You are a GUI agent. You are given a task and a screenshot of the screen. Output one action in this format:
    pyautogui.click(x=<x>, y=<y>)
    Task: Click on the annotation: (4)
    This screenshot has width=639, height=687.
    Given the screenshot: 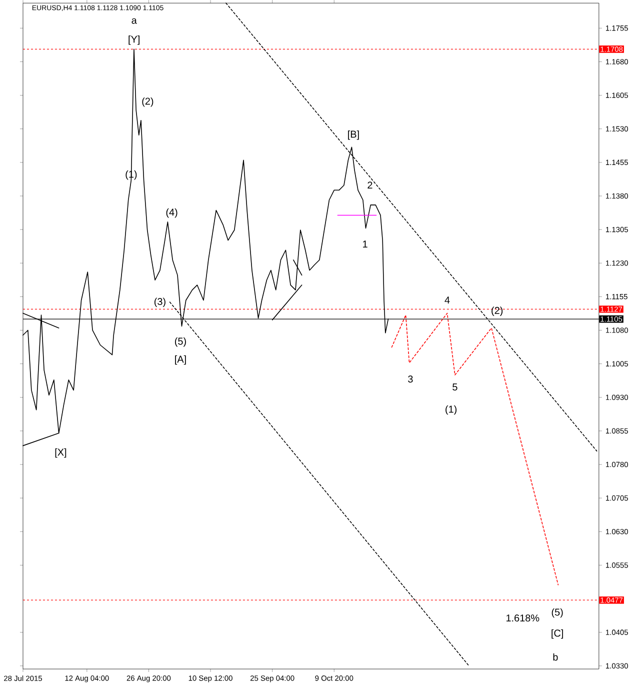 What is the action you would take?
    pyautogui.click(x=172, y=213)
    